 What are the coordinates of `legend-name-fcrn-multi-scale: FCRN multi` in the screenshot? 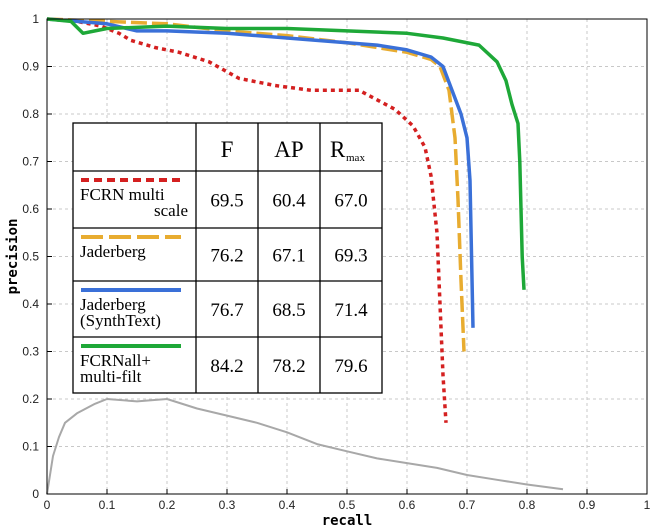 It's located at (122, 194).